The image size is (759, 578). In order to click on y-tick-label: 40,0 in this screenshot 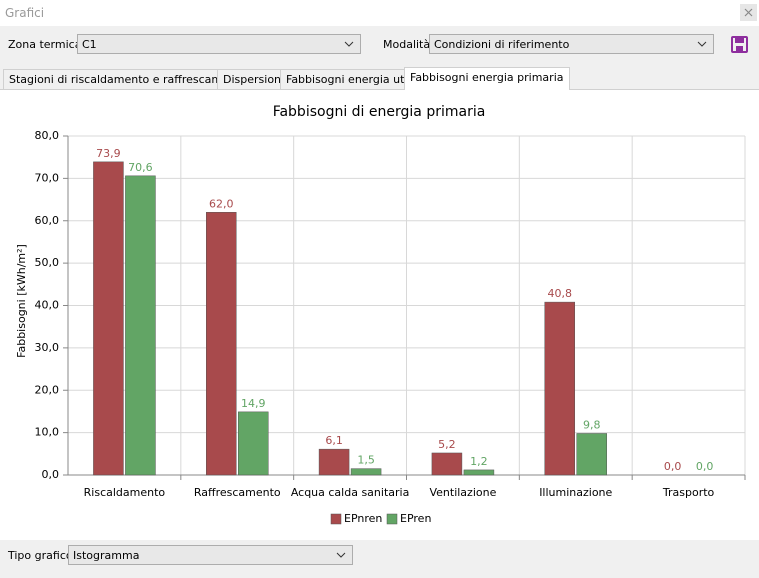, I will do `click(47, 305)`.